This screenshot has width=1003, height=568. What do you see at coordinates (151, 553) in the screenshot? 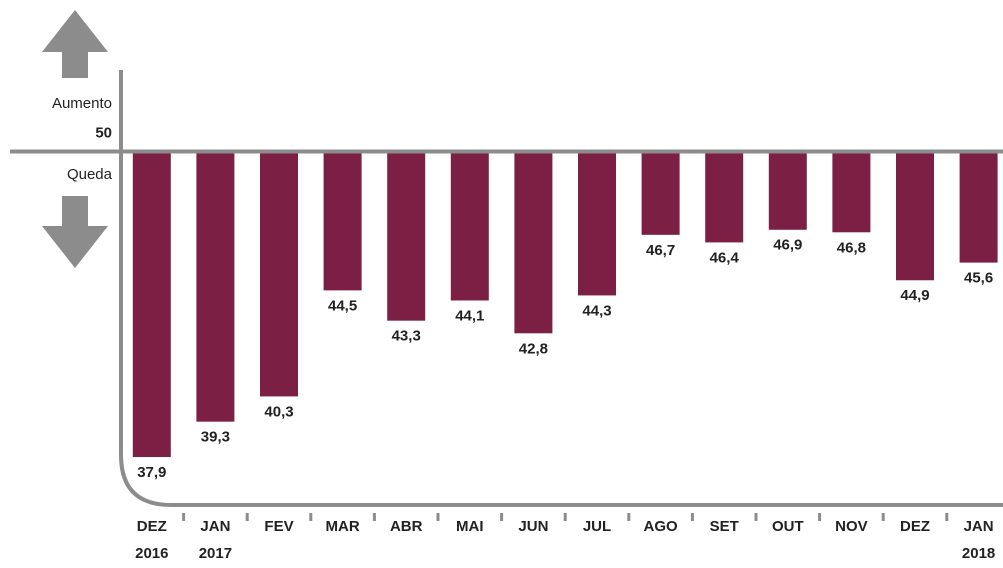
I see `x-tick-label-line: 2016` at bounding box center [151, 553].